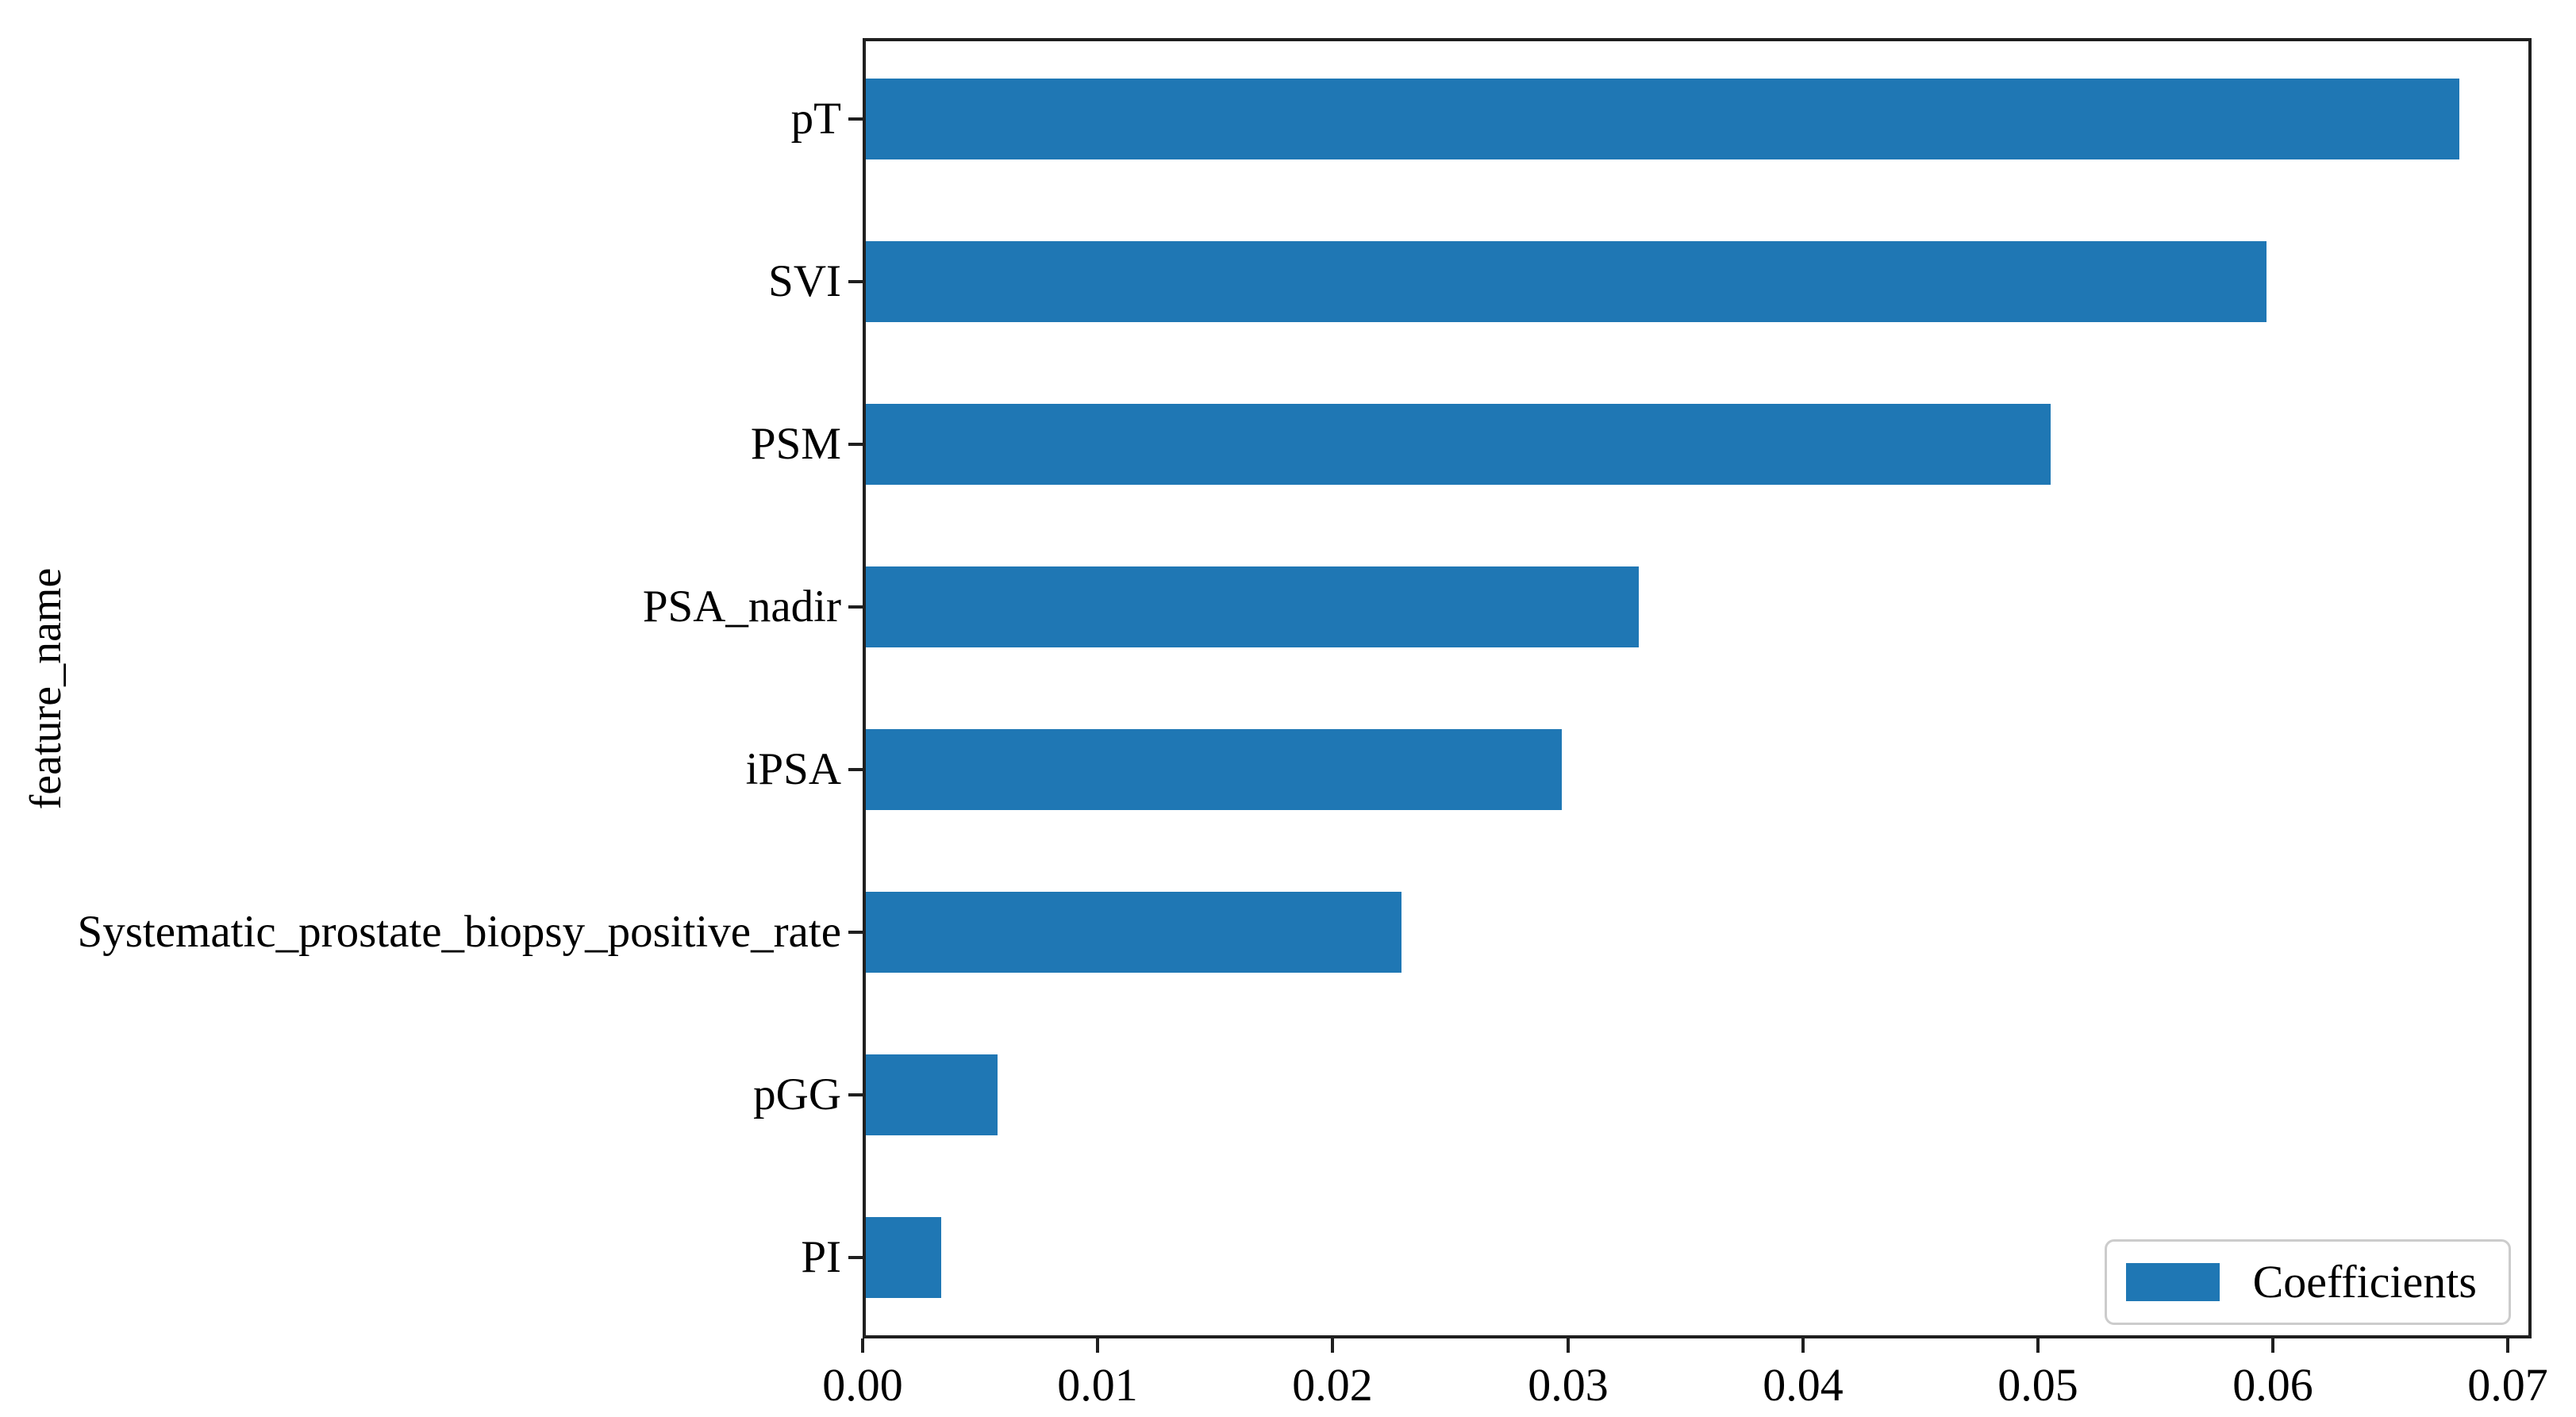  What do you see at coordinates (1252, 606) in the screenshot?
I see `bar-PSA_nadir` at bounding box center [1252, 606].